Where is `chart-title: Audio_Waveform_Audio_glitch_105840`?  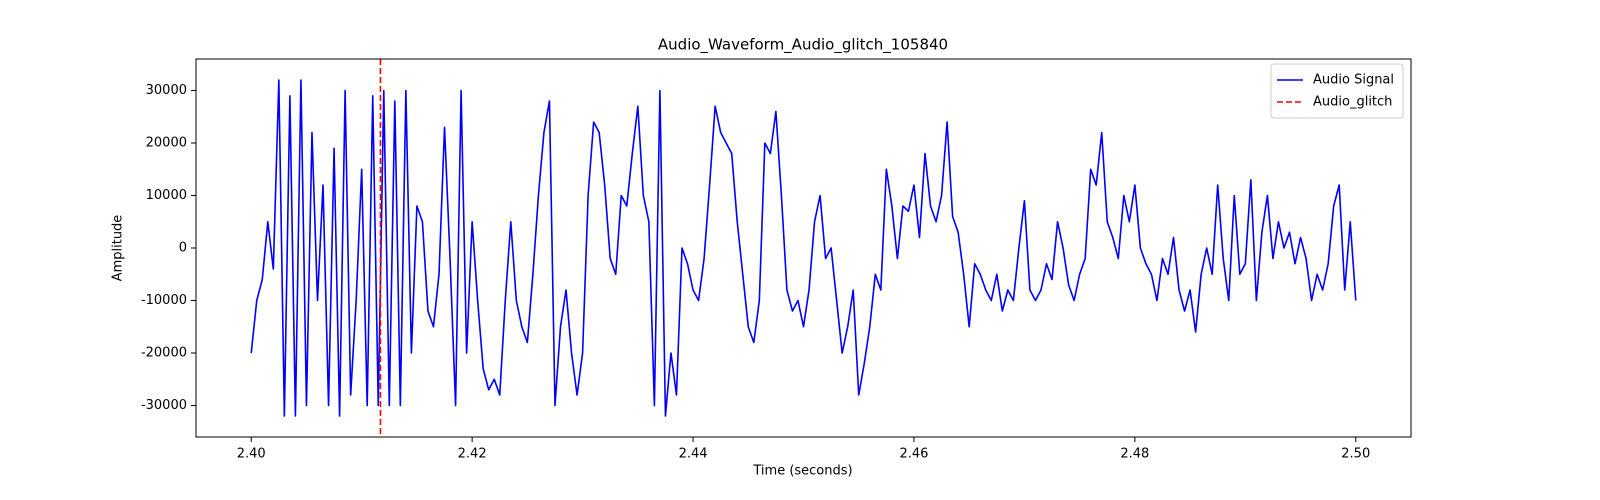 chart-title: Audio_Waveform_Audio_glitch_105840 is located at coordinates (803, 45).